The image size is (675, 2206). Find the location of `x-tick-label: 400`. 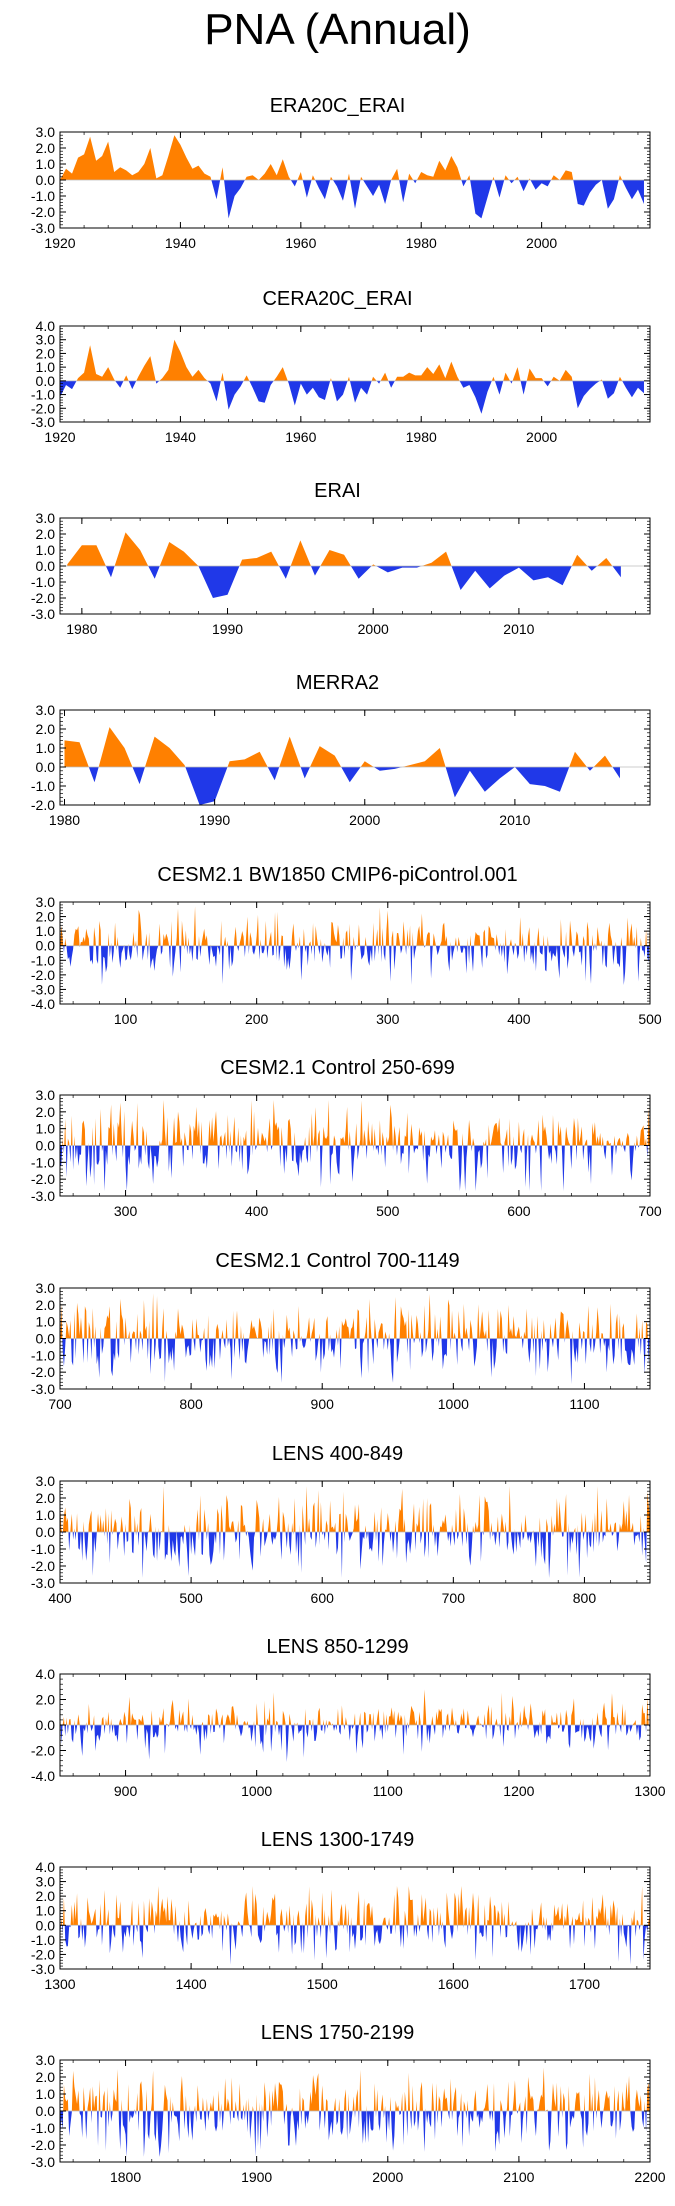

x-tick-label: 400 is located at coordinates (519, 1019).